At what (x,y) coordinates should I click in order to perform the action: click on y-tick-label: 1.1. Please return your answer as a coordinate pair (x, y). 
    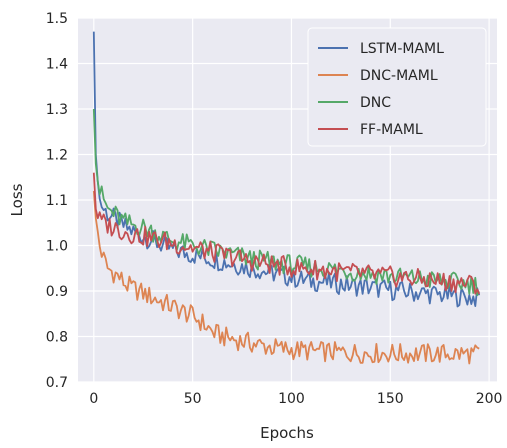
    Looking at the image, I should click on (57, 201).